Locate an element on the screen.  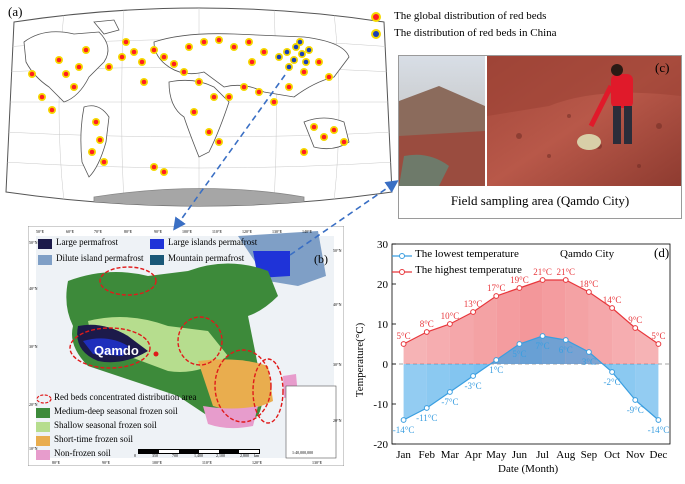
south-sea-inset is located at coordinates (311, 422).